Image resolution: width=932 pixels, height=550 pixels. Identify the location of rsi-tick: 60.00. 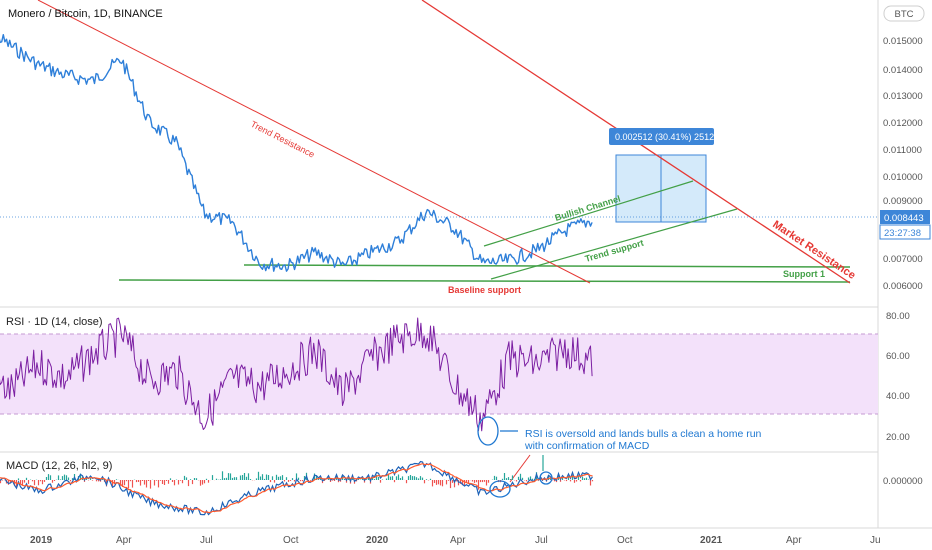
(898, 356).